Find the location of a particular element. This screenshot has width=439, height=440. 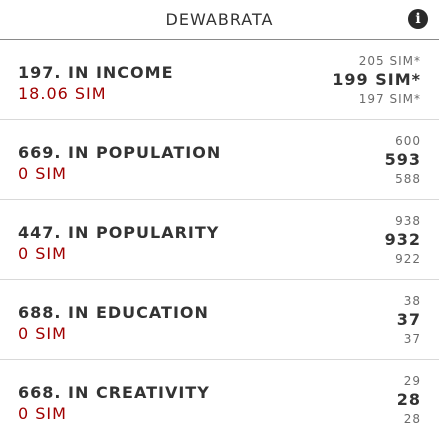

neighbor-above: 205 SIM* is located at coordinates (389, 61).